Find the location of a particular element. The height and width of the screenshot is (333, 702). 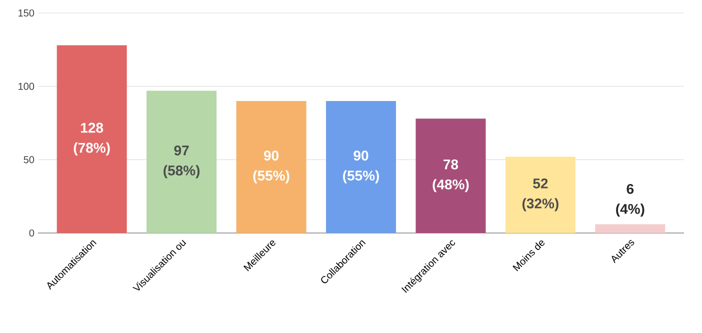

y-tick-label: 0 is located at coordinates (31, 233).